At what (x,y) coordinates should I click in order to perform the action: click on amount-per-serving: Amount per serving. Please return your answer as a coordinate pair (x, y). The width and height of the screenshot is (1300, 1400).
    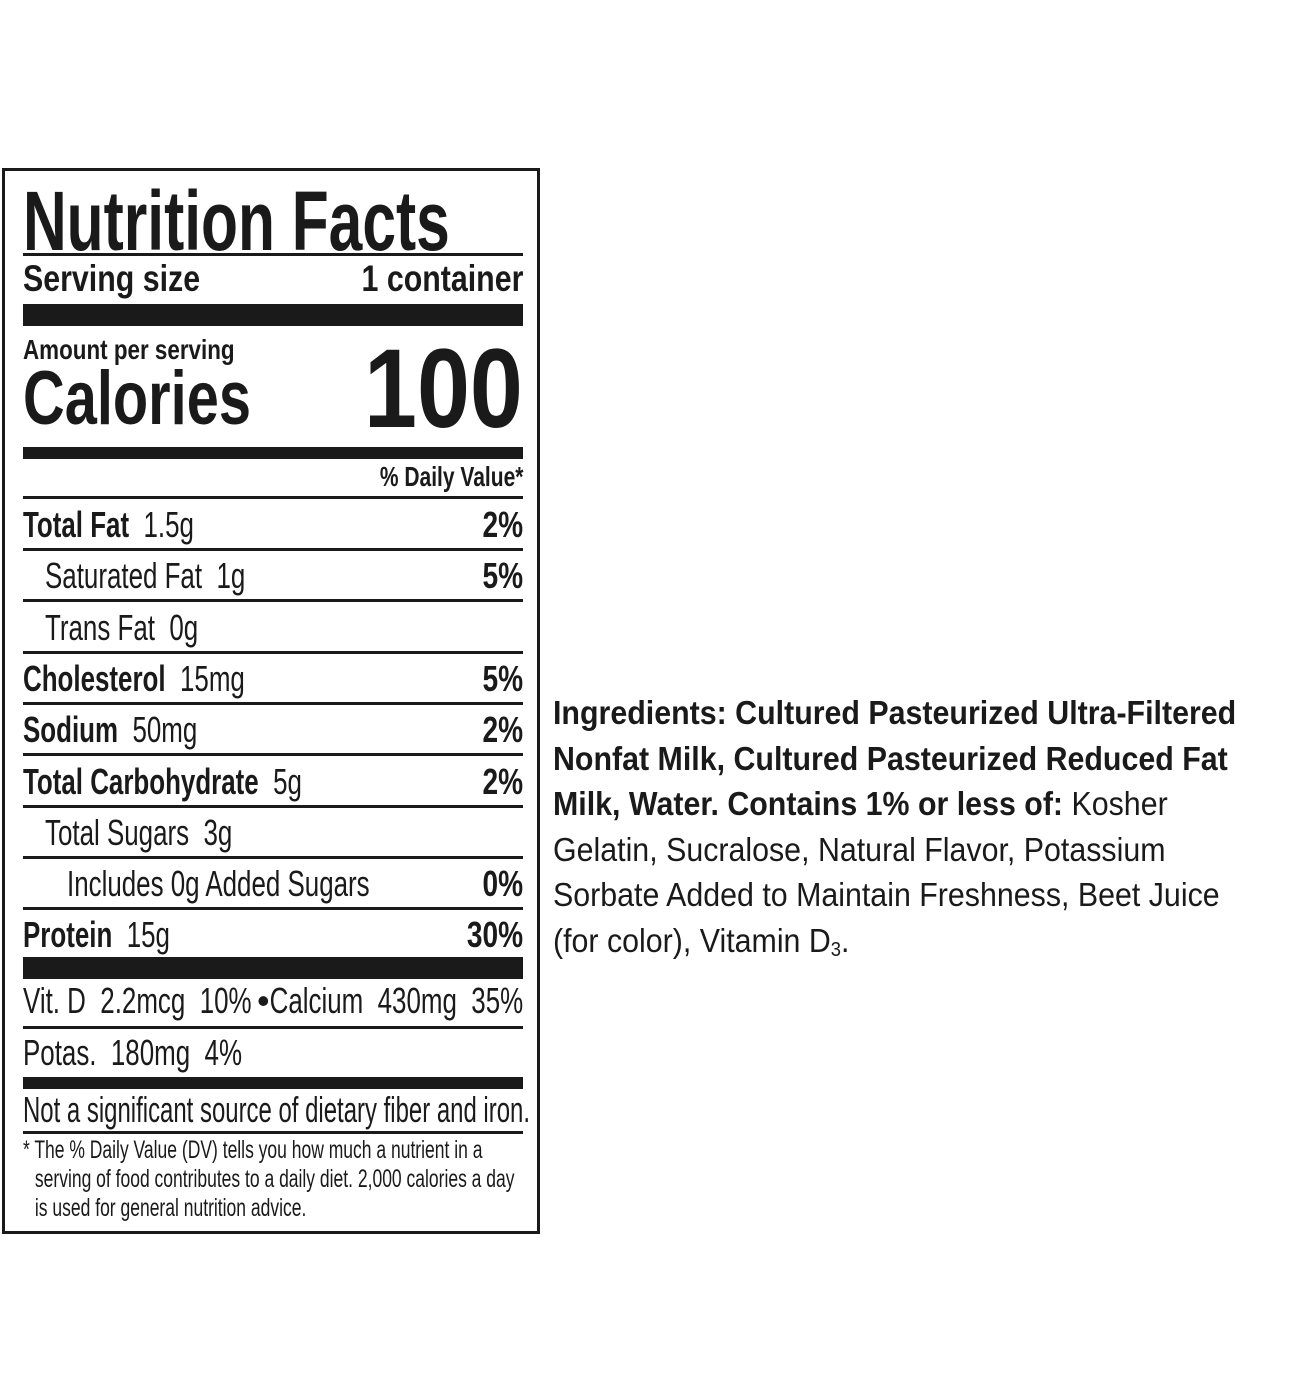
    Looking at the image, I should click on (273, 350).